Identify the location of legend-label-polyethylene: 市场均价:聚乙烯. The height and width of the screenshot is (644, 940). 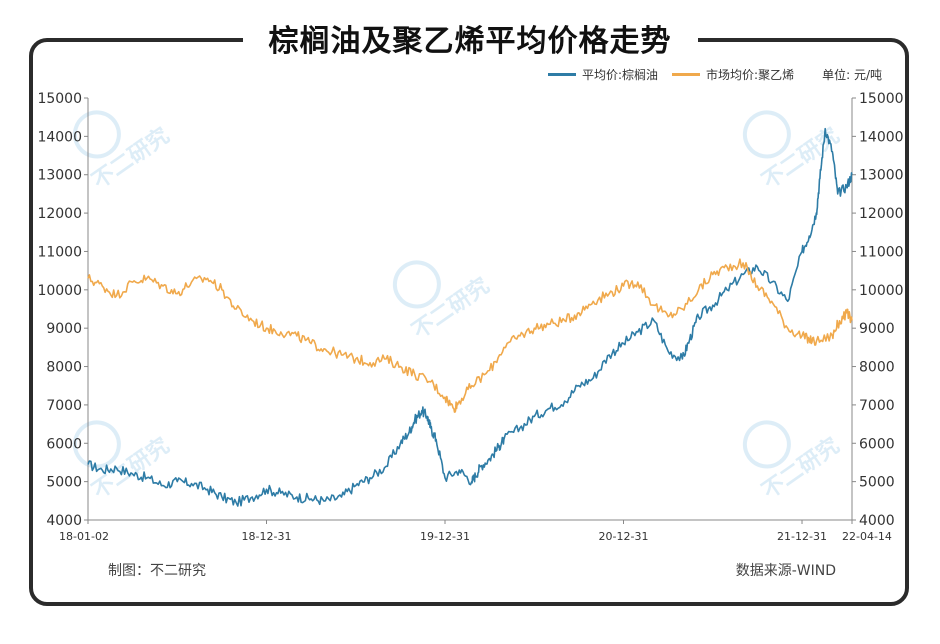
(750, 75).